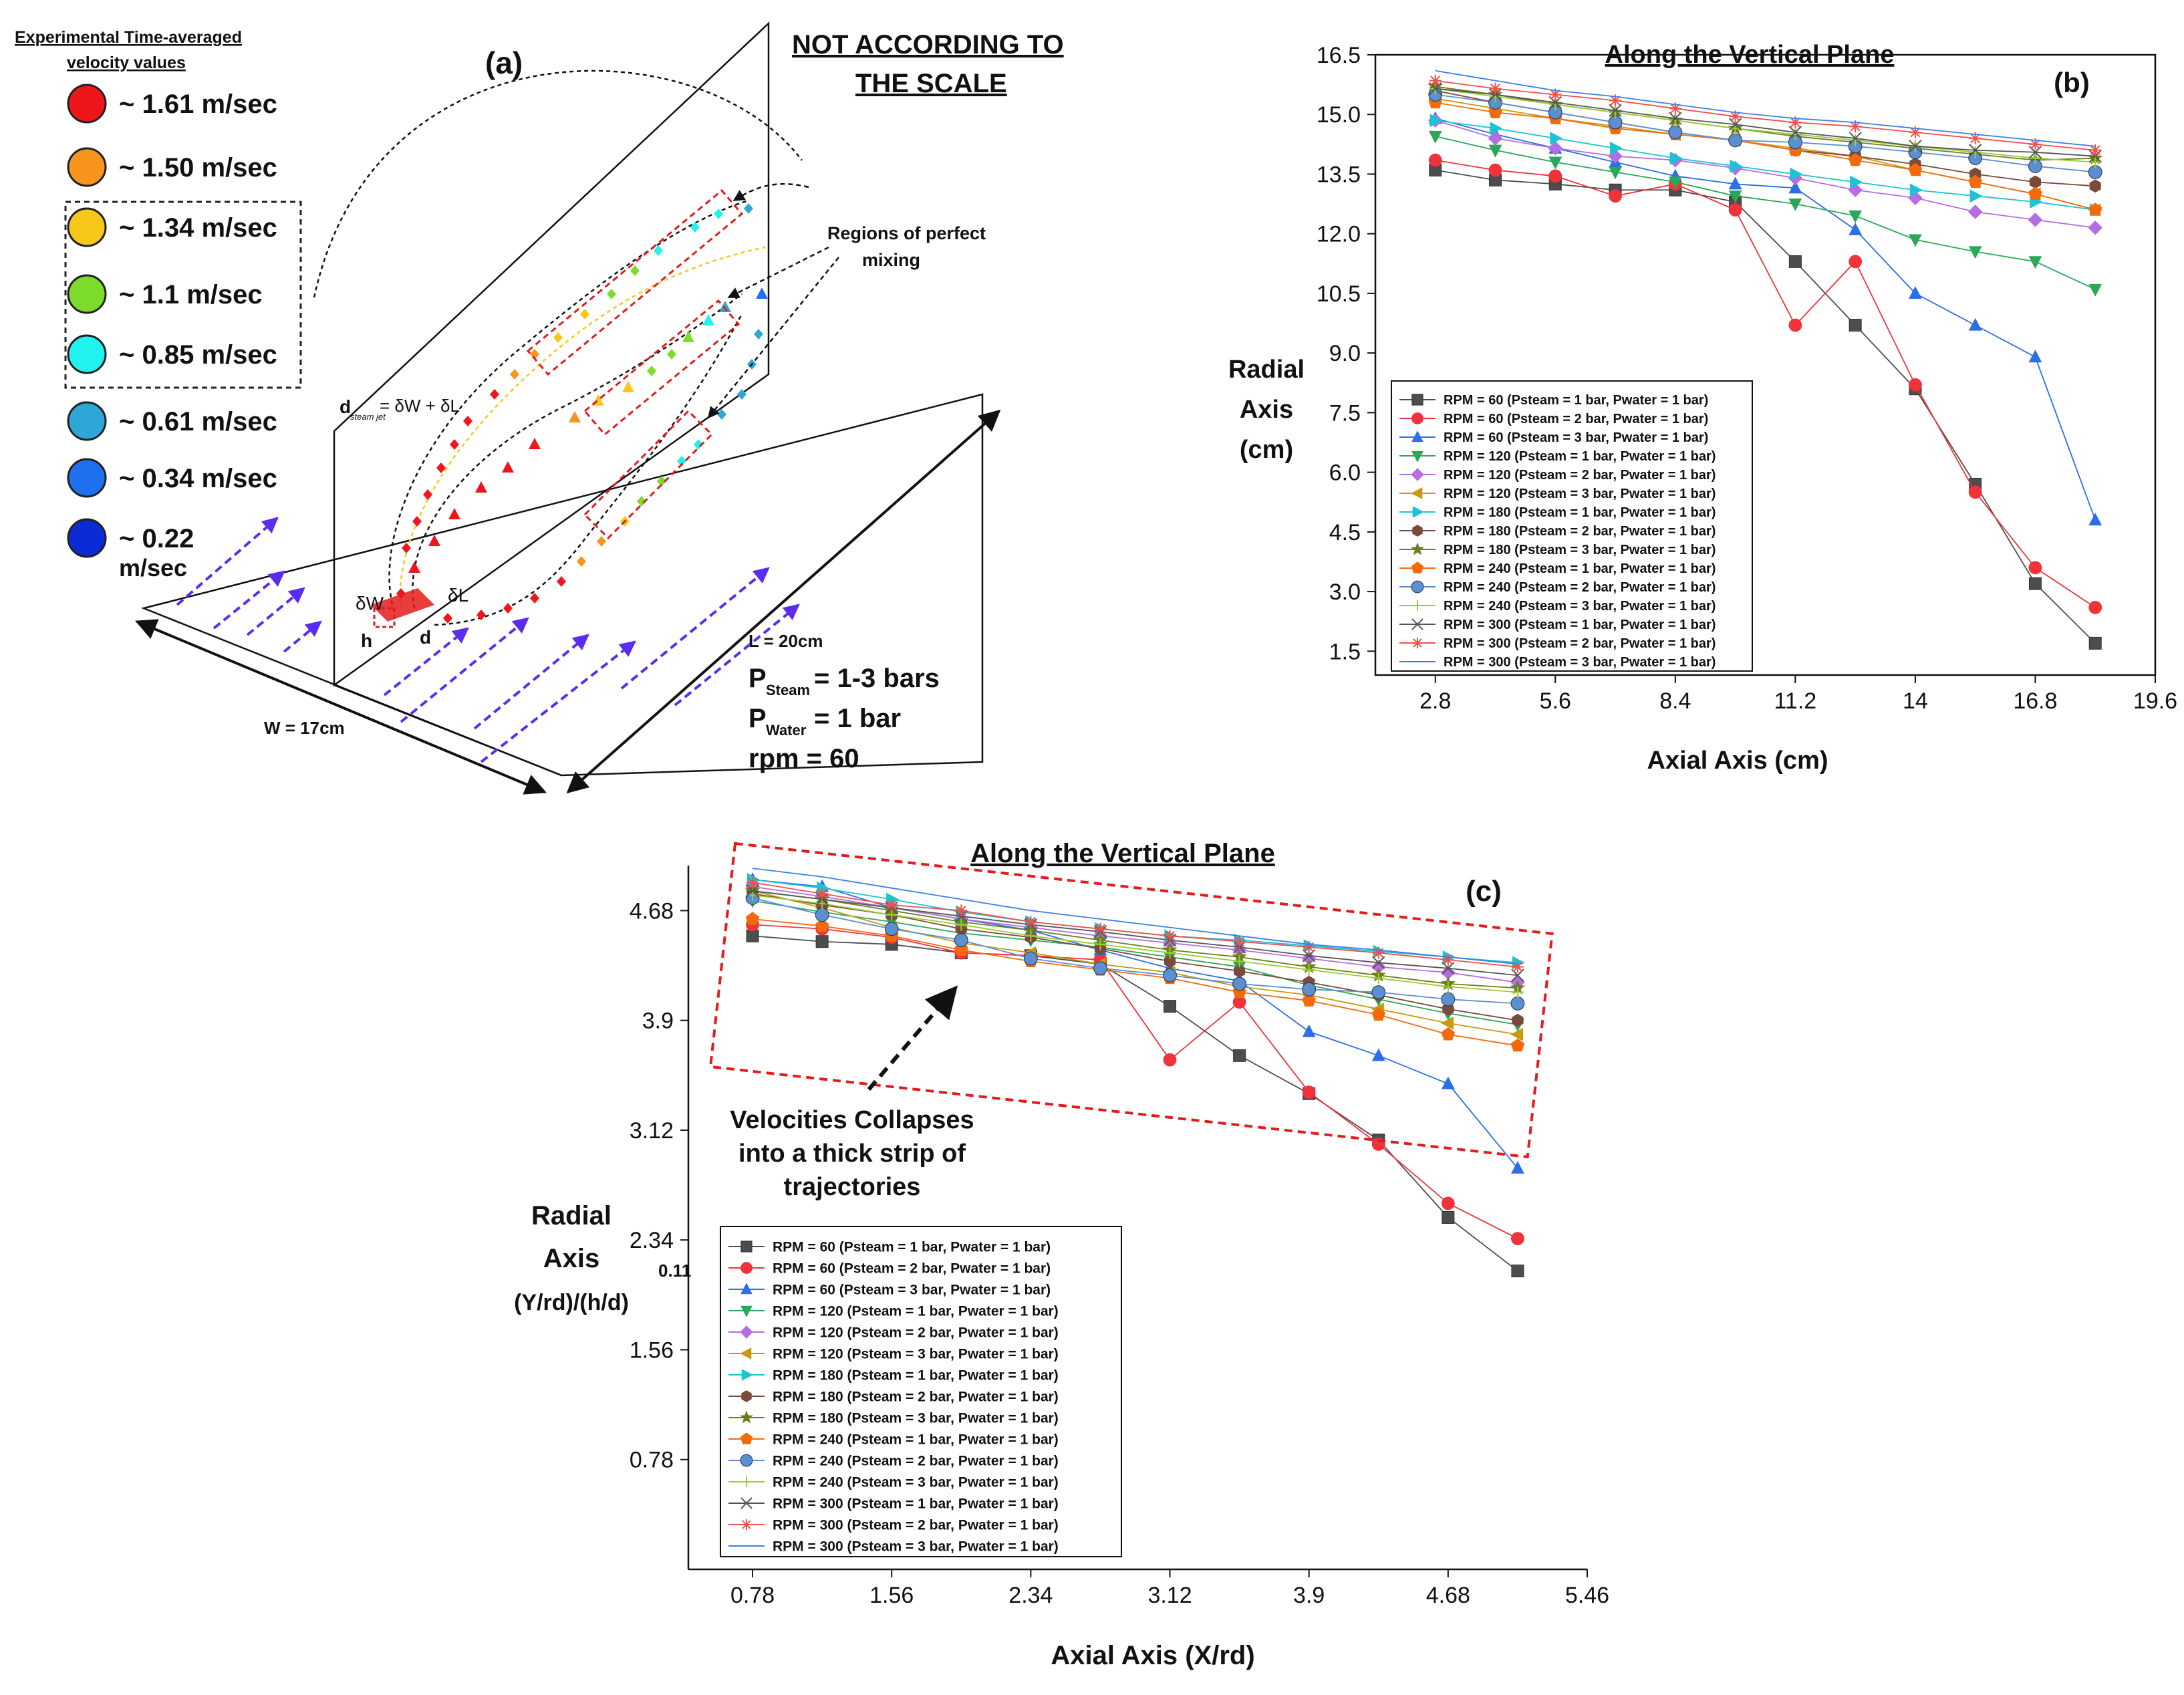 Image resolution: width=2184 pixels, height=1695 pixels. What do you see at coordinates (420, 406) in the screenshot?
I see `djet-expression: = δW + δL` at bounding box center [420, 406].